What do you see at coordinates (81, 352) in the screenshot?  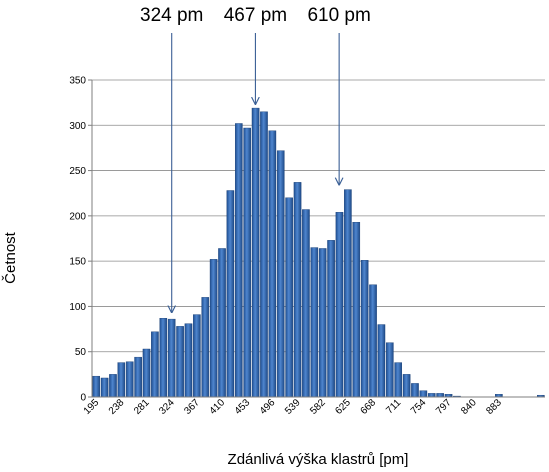 I see `y-tick-label: 50` at bounding box center [81, 352].